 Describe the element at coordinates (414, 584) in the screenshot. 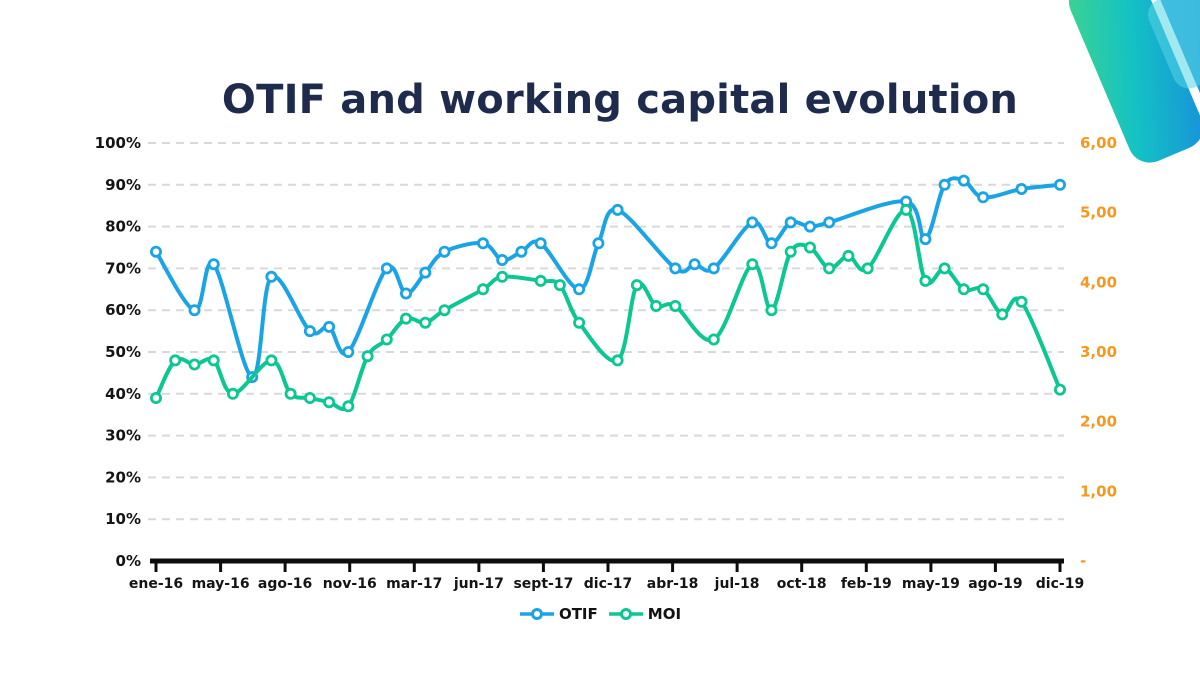

I see `x-axis-label: mar-17` at that location.